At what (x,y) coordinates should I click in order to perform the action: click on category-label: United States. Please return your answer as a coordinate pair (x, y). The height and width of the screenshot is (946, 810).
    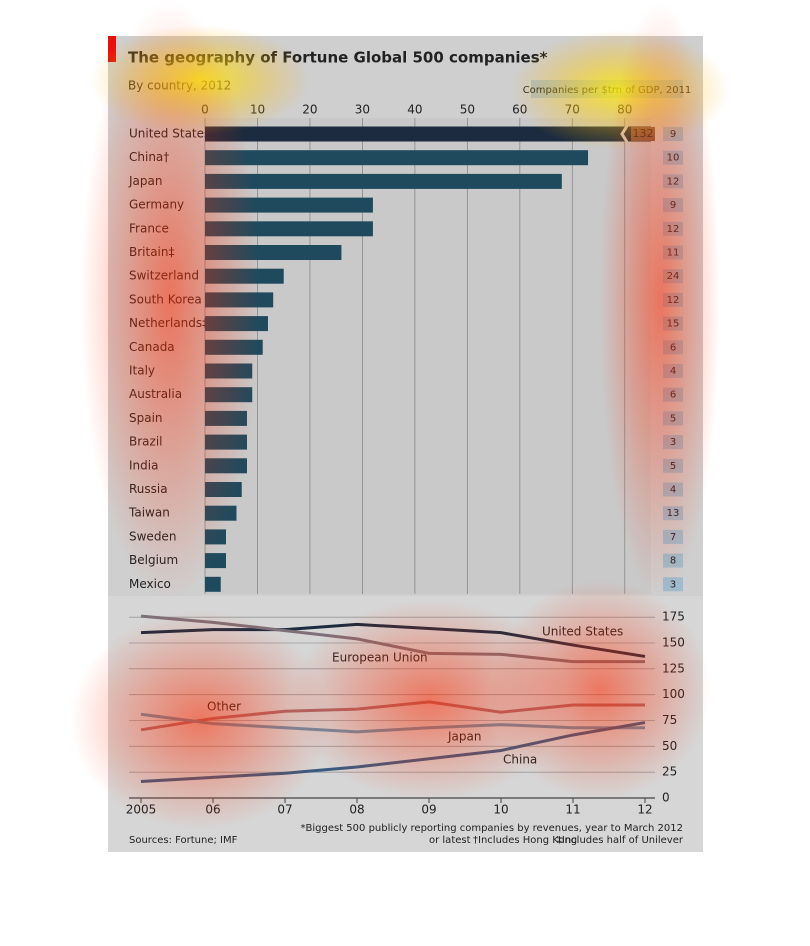
    Looking at the image, I should click on (169, 134).